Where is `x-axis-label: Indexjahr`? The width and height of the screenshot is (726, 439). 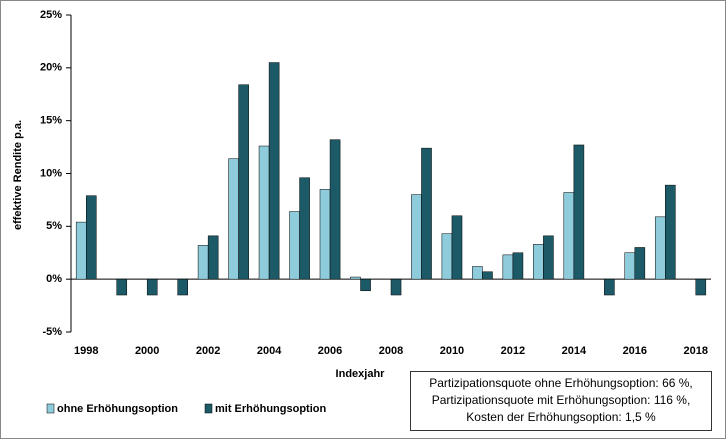 x-axis-label: Indexjahr is located at coordinates (361, 374).